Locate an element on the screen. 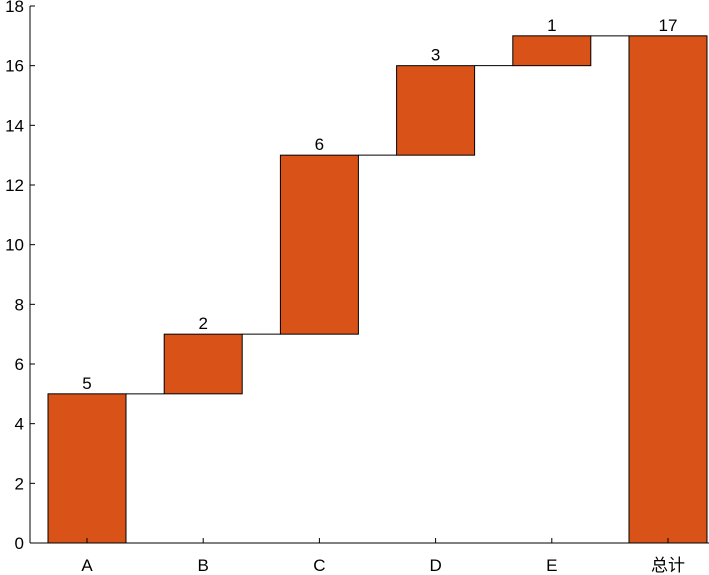 Image resolution: width=709 pixels, height=575 pixels. y-tick-label: 2 is located at coordinates (19, 483).